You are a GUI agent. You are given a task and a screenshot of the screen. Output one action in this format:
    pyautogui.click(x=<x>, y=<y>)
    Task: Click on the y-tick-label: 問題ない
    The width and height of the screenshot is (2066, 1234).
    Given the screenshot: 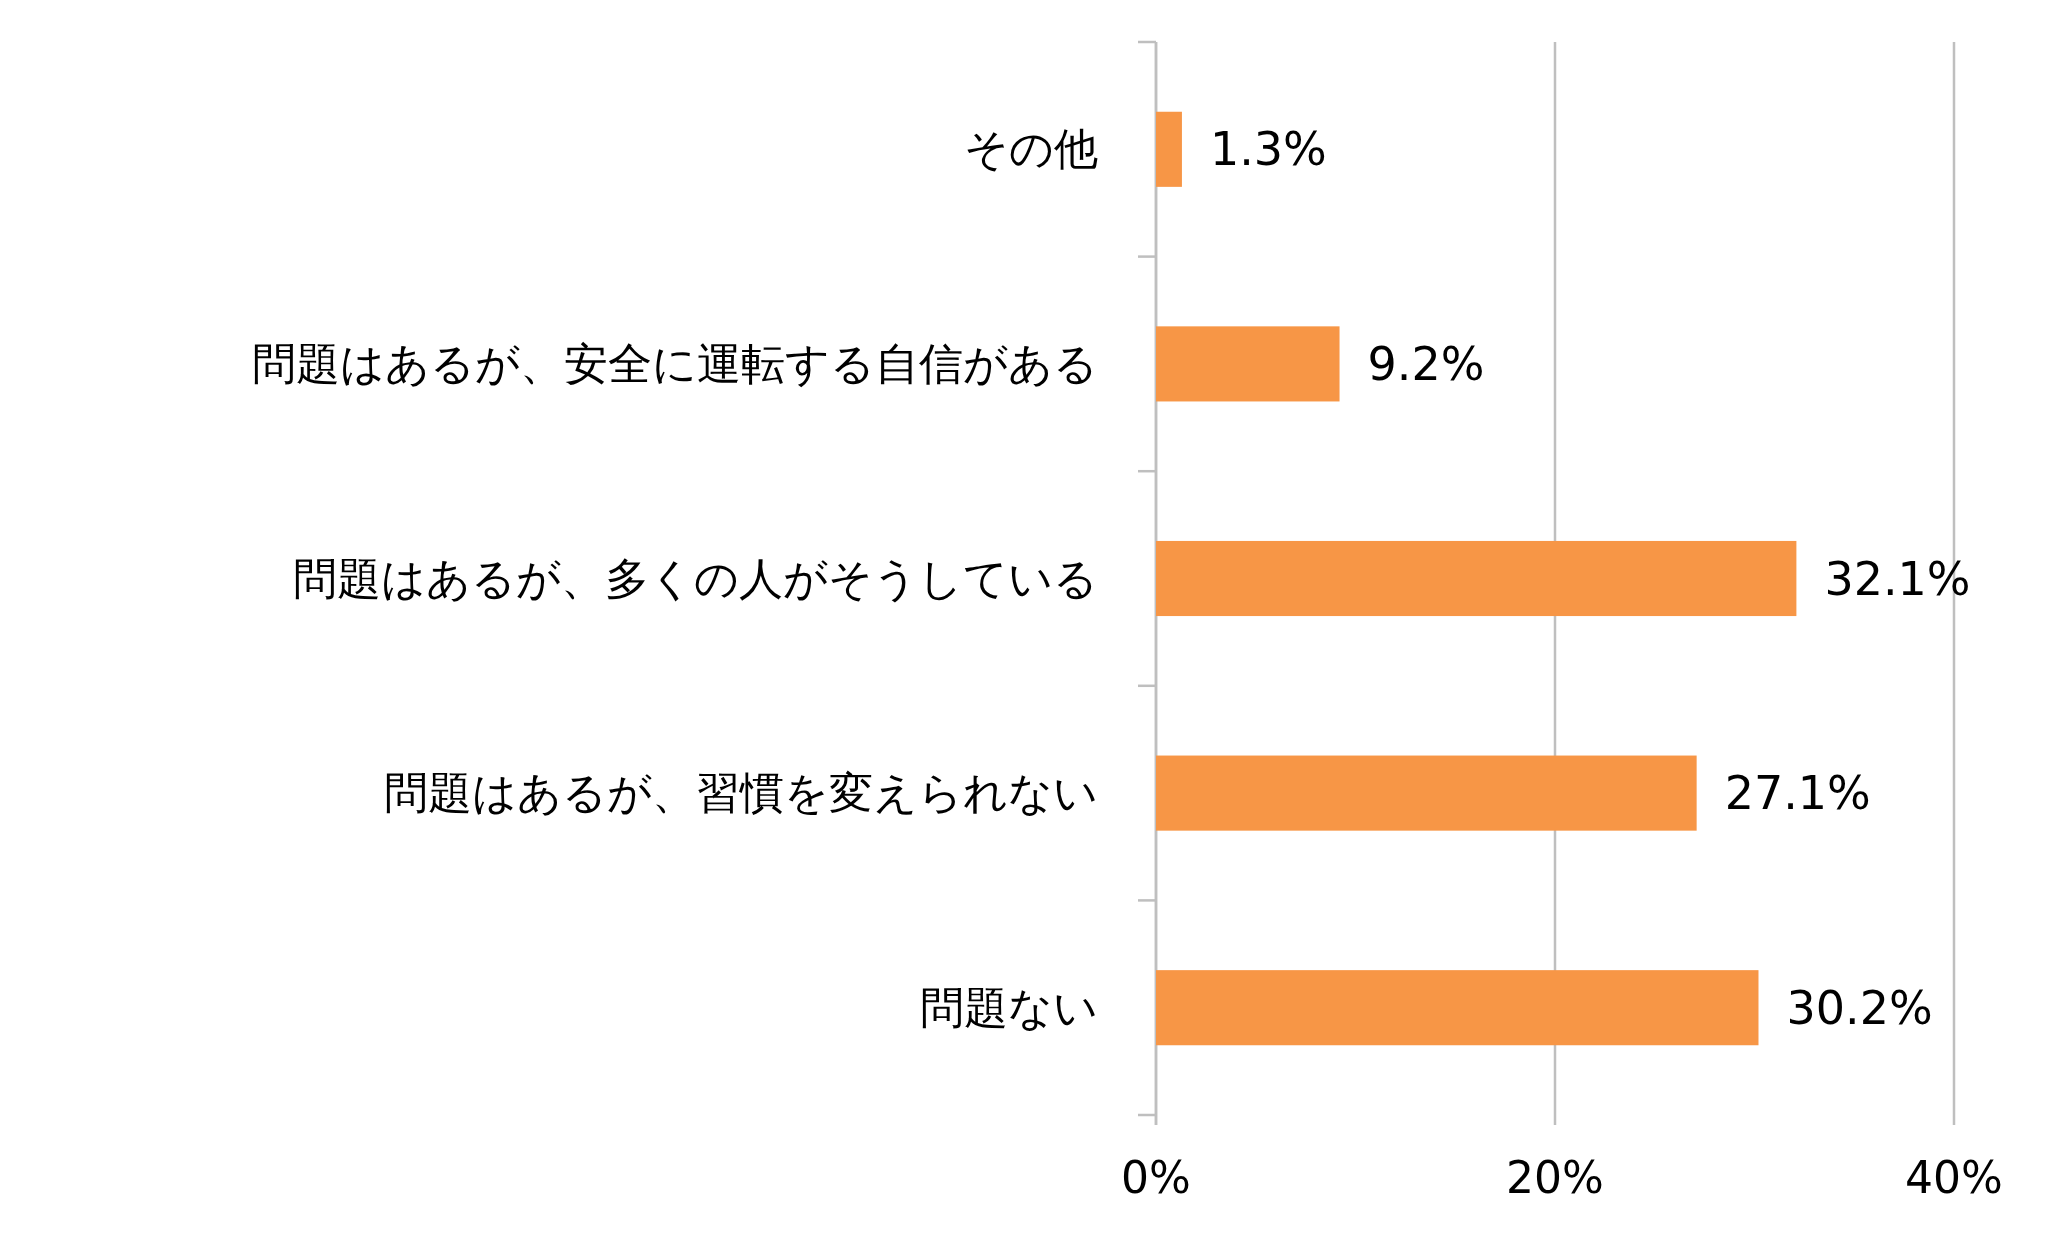 What is the action you would take?
    pyautogui.click(x=1009, y=1007)
    